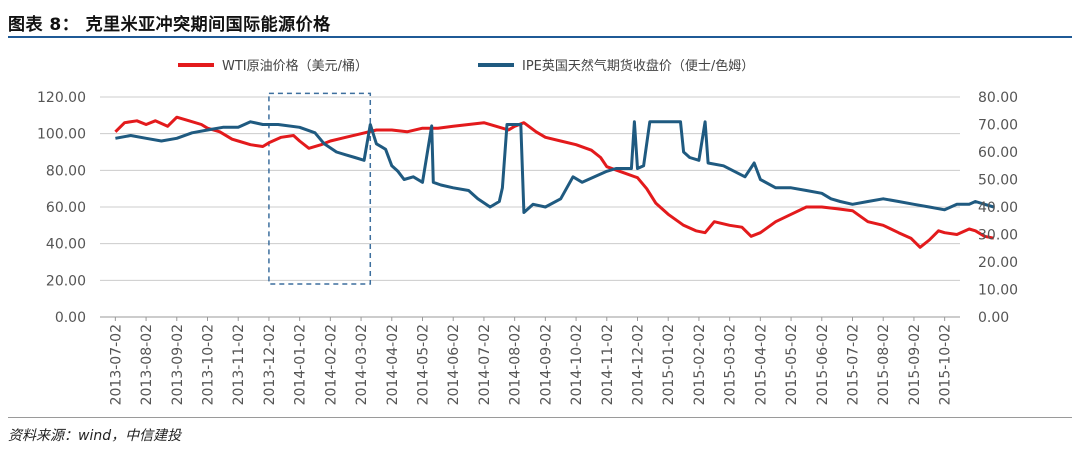 Image resolution: width=1080 pixels, height=449 pixels. Describe the element at coordinates (516, 364) in the screenshot. I see `x-tick-label: 2014-08-02` at that location.